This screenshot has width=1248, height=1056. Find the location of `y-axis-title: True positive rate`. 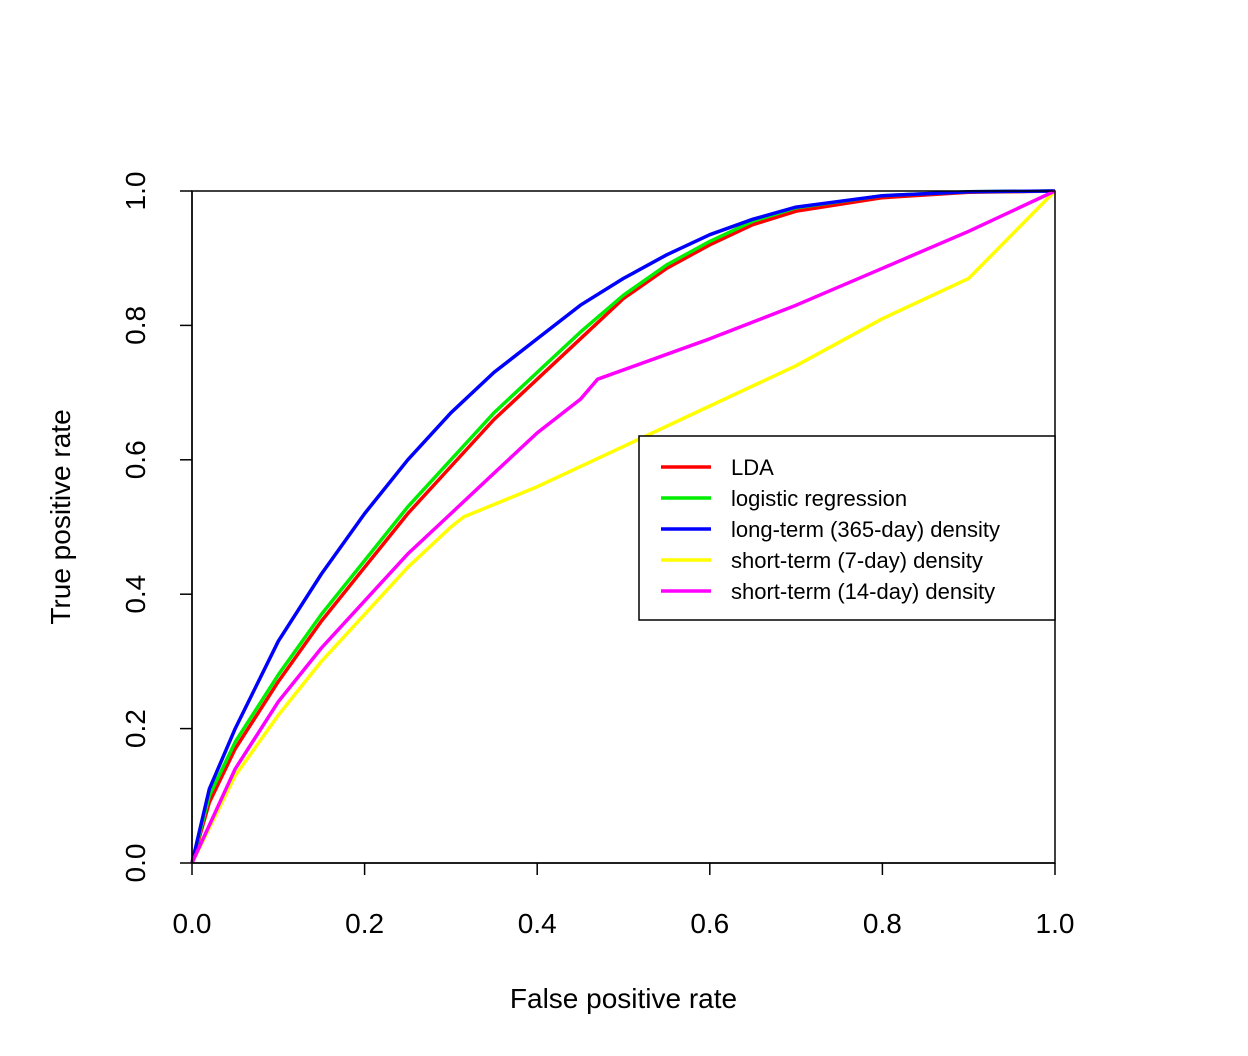

y-axis-title: True positive rate is located at coordinates (60, 516).